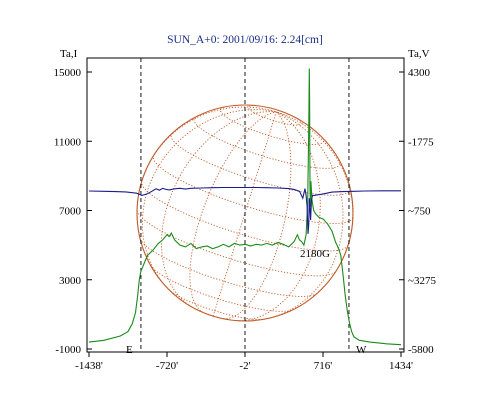 The width and height of the screenshot is (500, 400). I want to click on polarization-series-line, so click(244, 210).